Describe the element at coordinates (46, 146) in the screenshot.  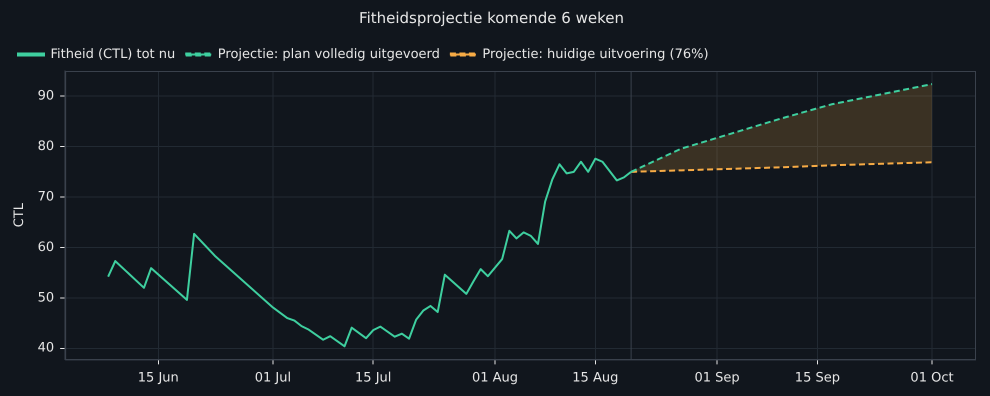
I see `y-tick-label: 80` at that location.